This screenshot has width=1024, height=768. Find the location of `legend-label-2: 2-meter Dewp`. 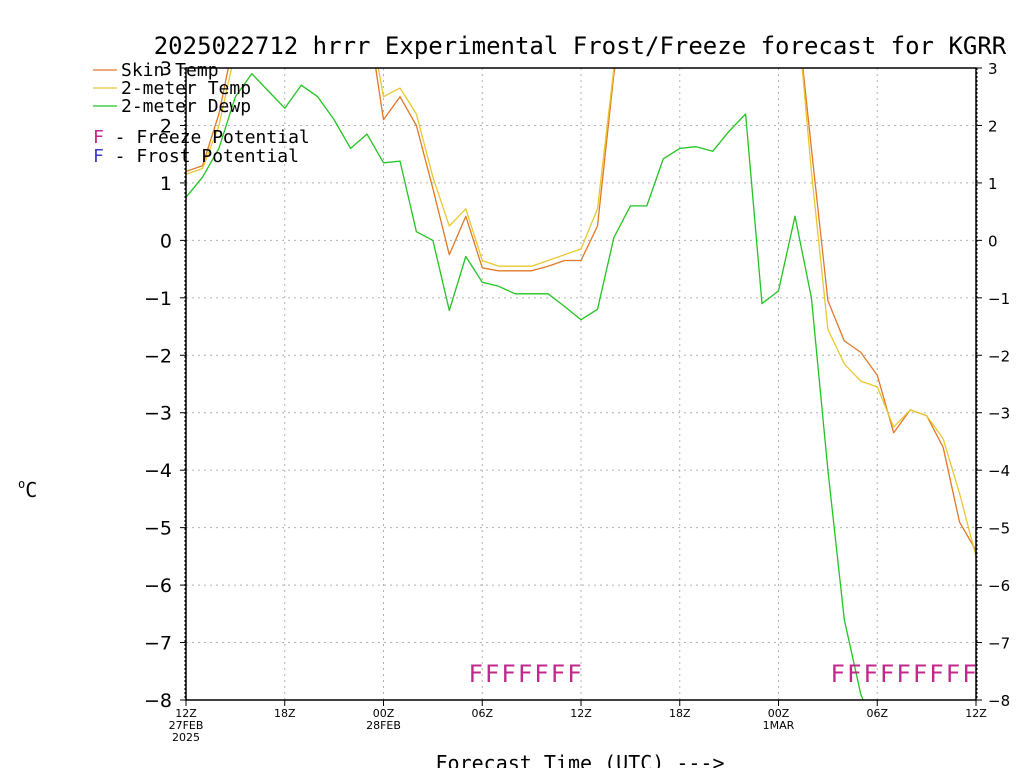

legend-label-2: 2-meter Dewp is located at coordinates (186, 106).